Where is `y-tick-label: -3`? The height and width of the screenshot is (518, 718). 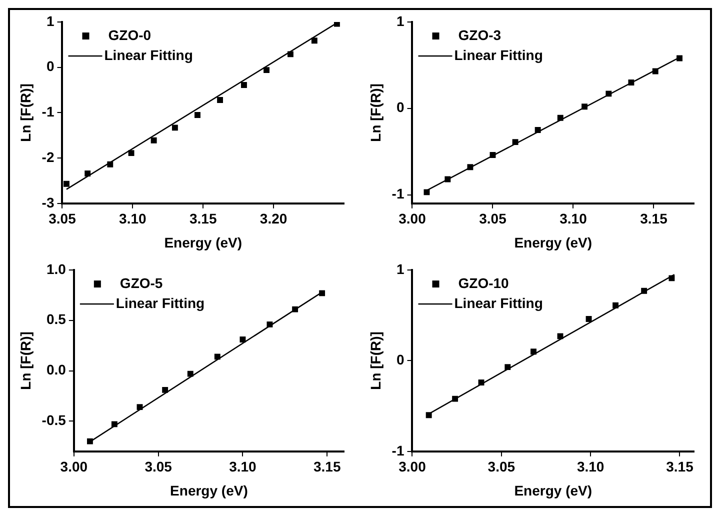
y-tick-label: -3 is located at coordinates (48, 202).